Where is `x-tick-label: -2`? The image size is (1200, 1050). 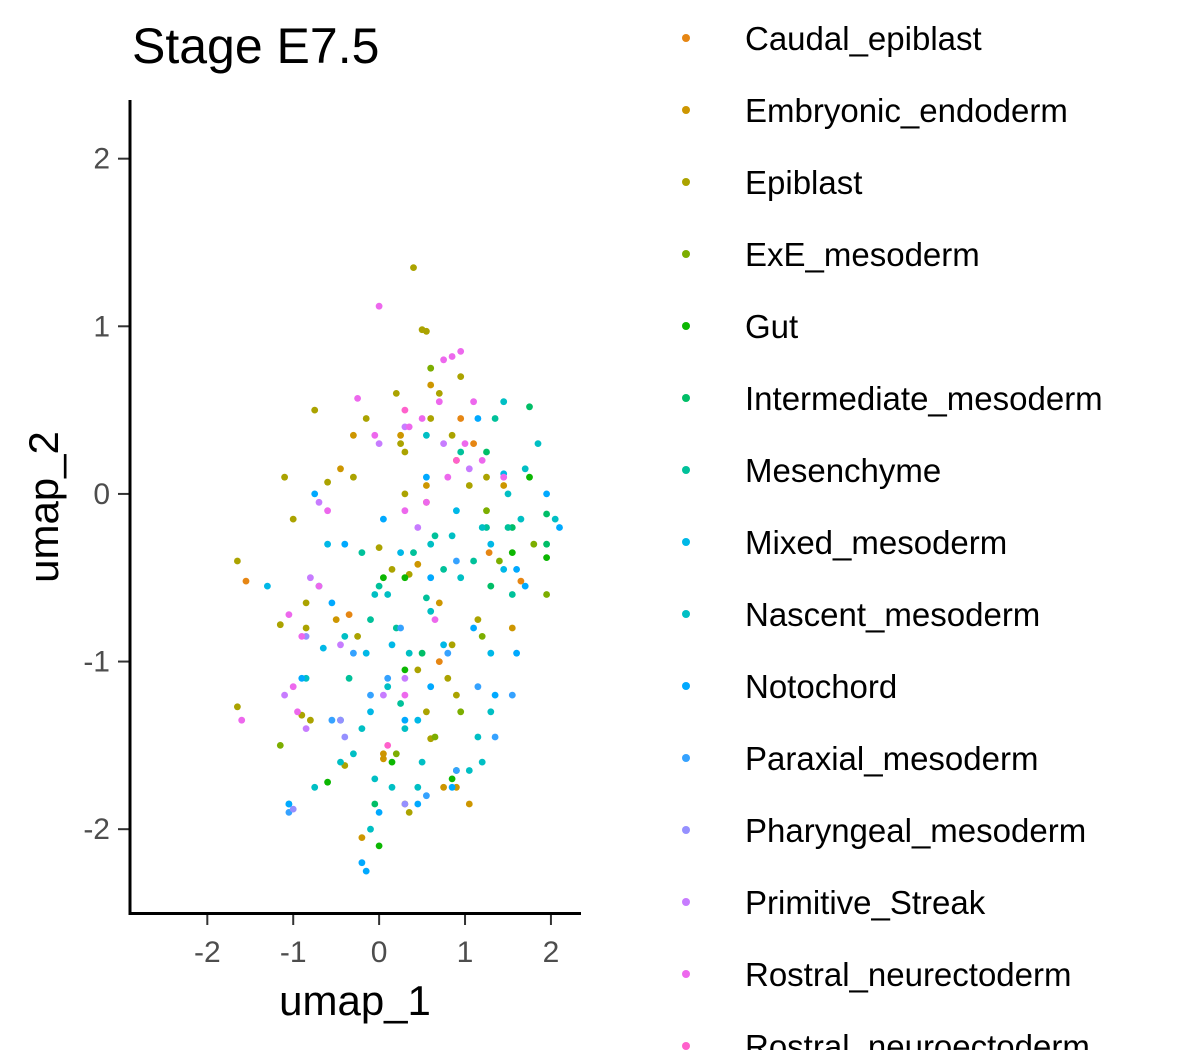 x-tick-label: -2 is located at coordinates (207, 952).